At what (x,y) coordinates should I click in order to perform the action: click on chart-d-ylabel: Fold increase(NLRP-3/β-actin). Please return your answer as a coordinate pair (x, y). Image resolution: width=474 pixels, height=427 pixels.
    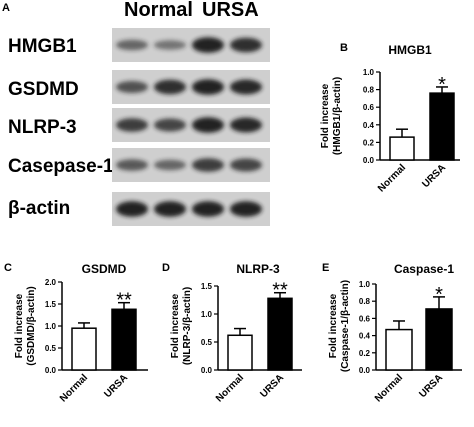
    Looking at the image, I should click on (181, 326).